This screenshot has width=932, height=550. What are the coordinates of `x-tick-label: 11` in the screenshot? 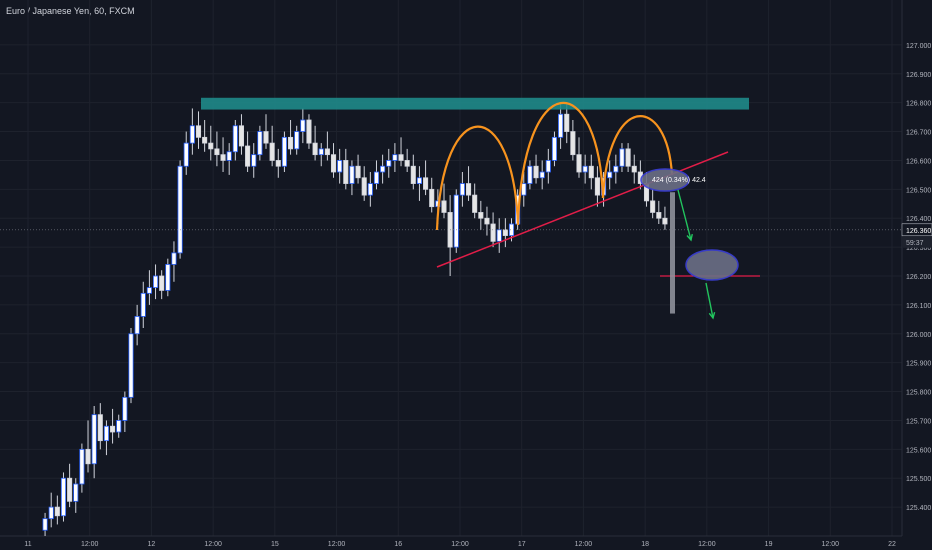 It's located at (27, 544).